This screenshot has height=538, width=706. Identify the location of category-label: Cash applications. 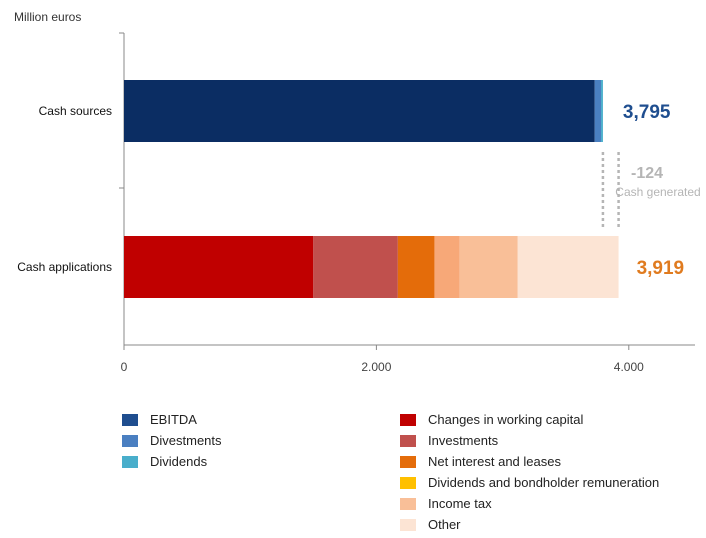
(64, 267).